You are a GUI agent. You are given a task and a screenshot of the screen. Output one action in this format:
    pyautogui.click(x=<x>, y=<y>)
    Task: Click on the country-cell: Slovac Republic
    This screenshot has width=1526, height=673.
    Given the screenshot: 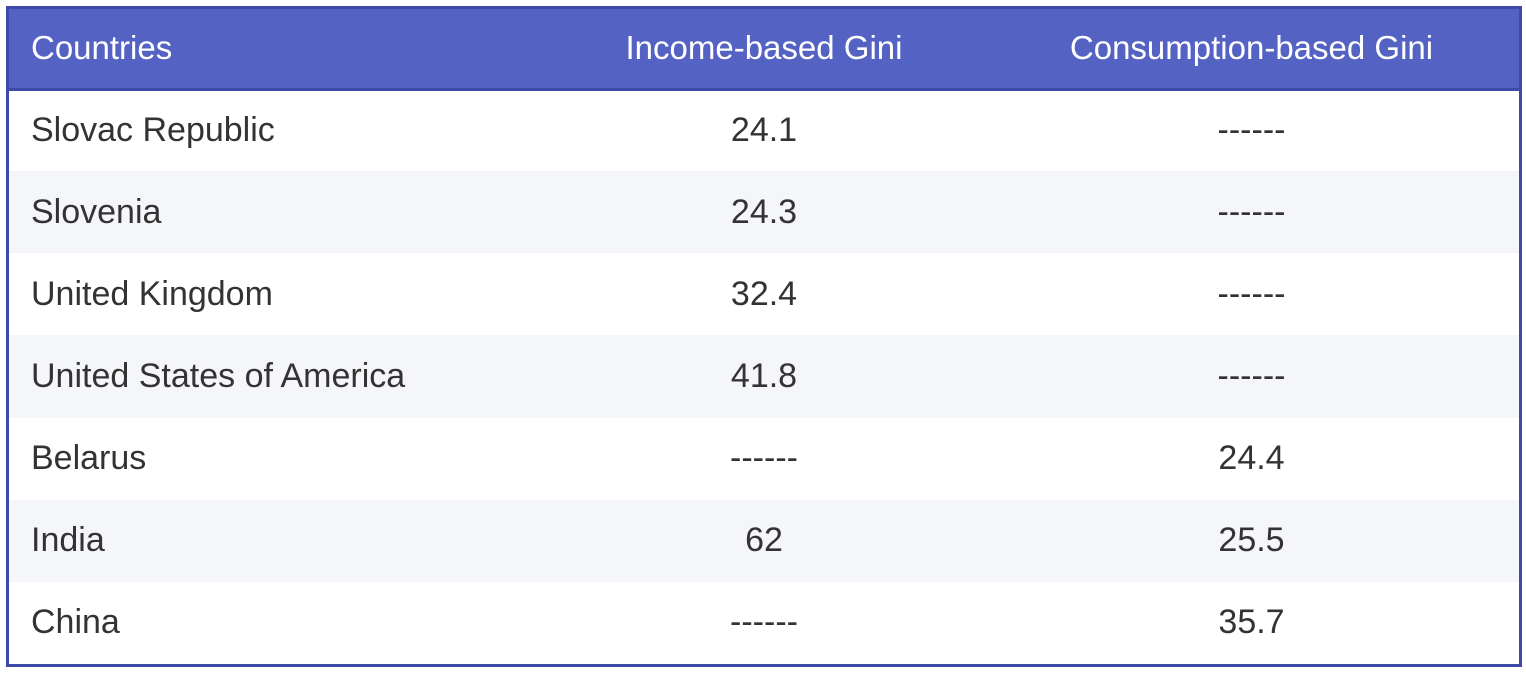 What is the action you would take?
    pyautogui.click(x=153, y=130)
    